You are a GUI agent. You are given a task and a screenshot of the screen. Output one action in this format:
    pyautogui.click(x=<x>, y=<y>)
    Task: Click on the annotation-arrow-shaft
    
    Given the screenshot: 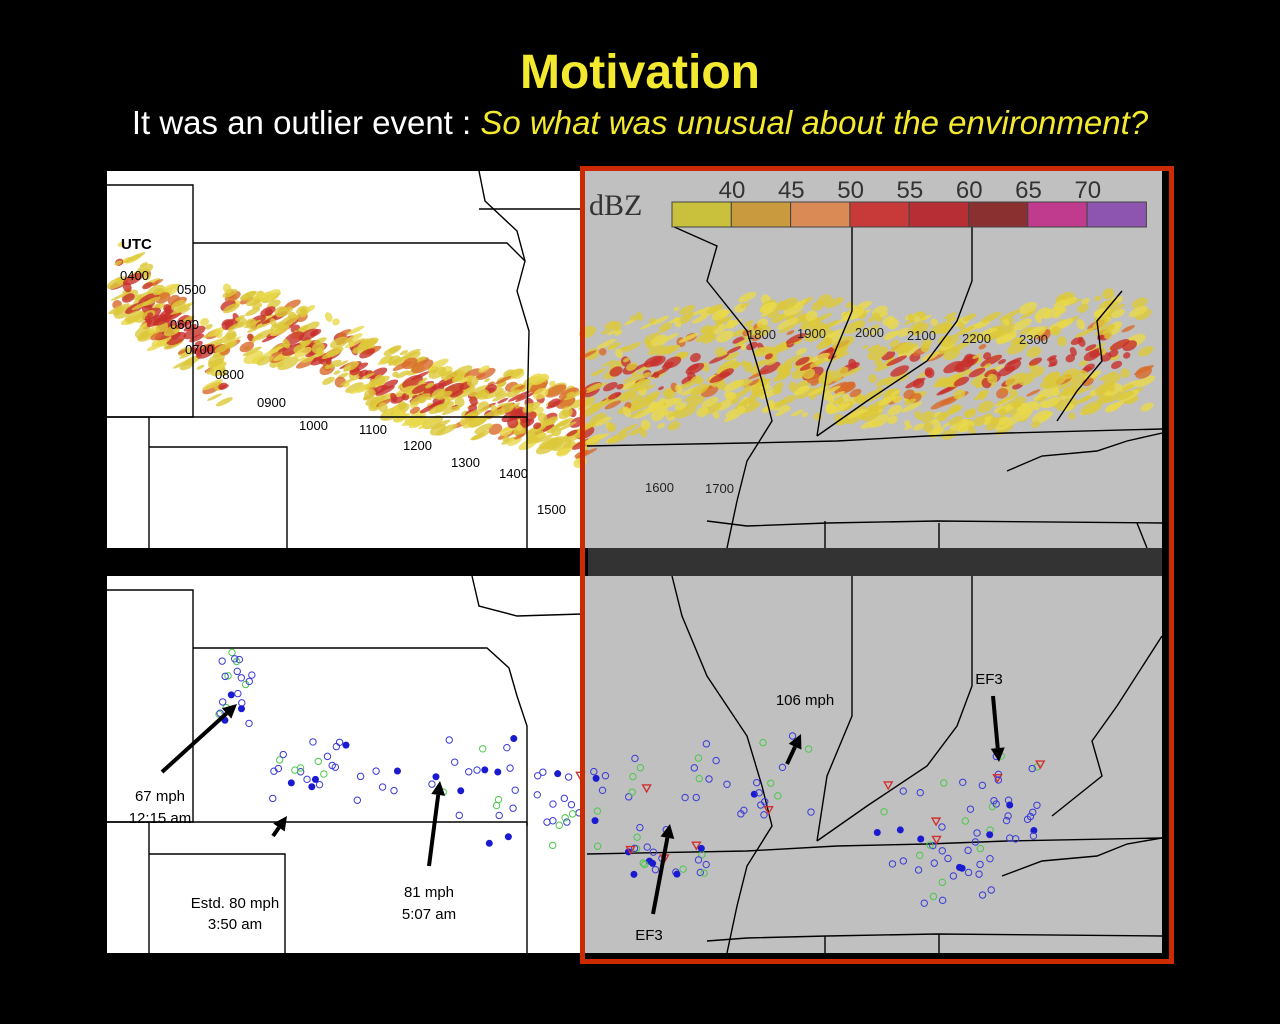 What is the action you would take?
    pyautogui.click(x=791, y=755)
    